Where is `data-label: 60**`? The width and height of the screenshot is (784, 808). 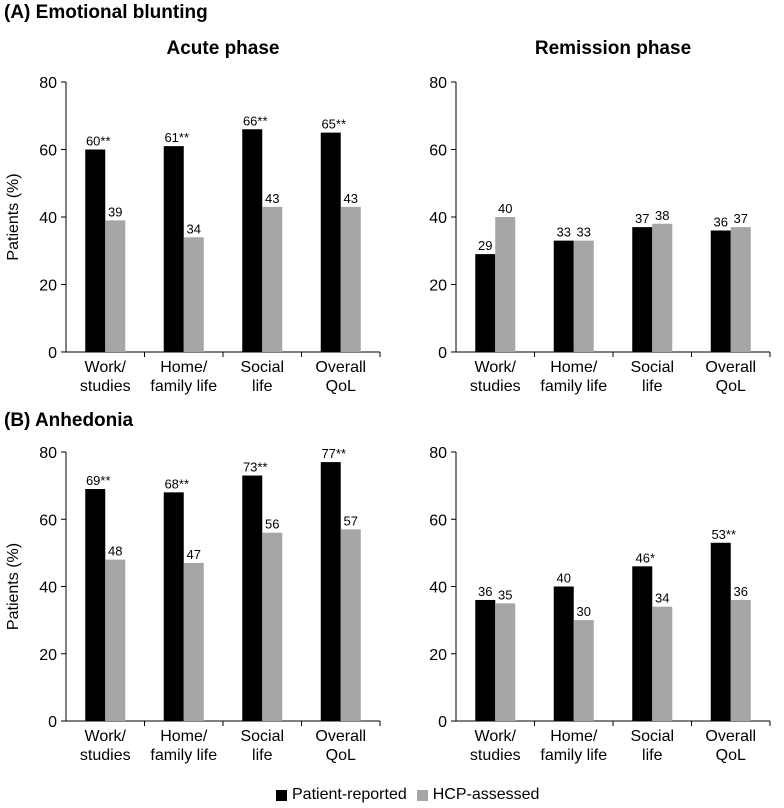
data-label: 60** is located at coordinates (98, 141).